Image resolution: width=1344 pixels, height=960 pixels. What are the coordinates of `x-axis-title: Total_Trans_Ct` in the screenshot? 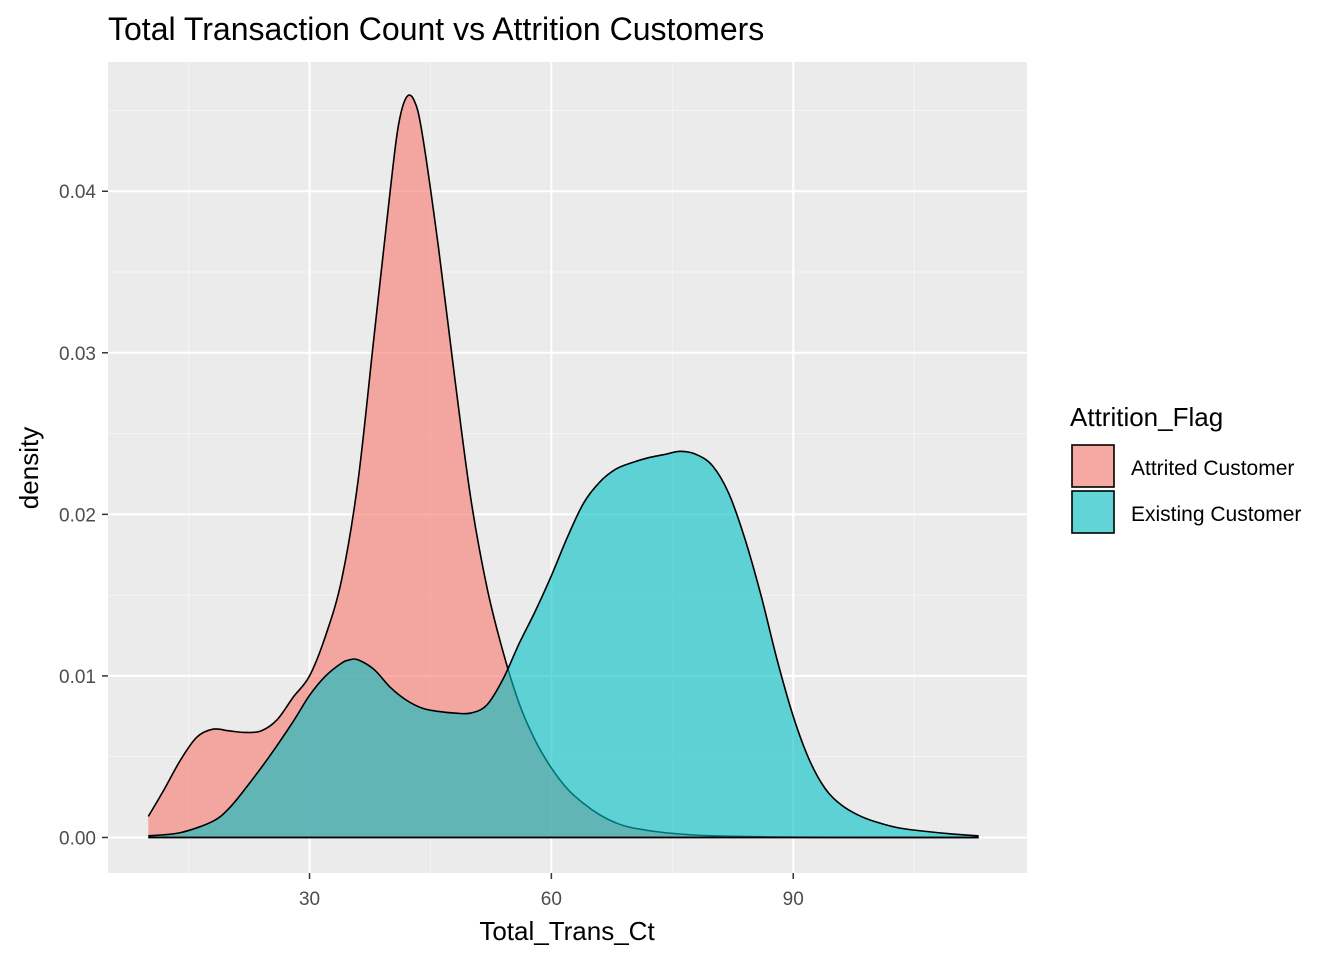 It's located at (567, 931).